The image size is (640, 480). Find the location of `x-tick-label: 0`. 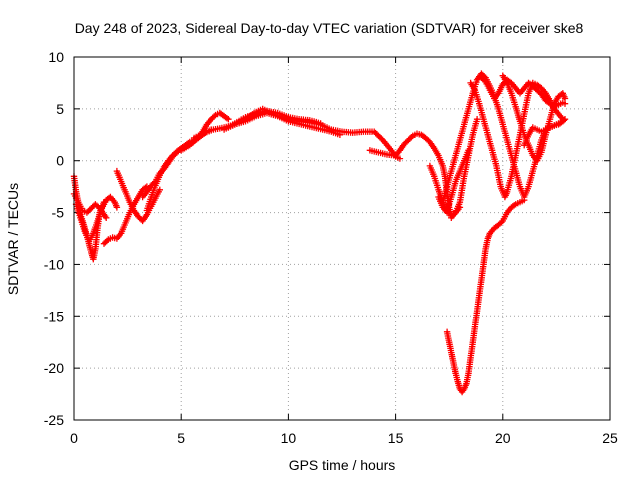

x-tick-label: 0 is located at coordinates (74, 438).